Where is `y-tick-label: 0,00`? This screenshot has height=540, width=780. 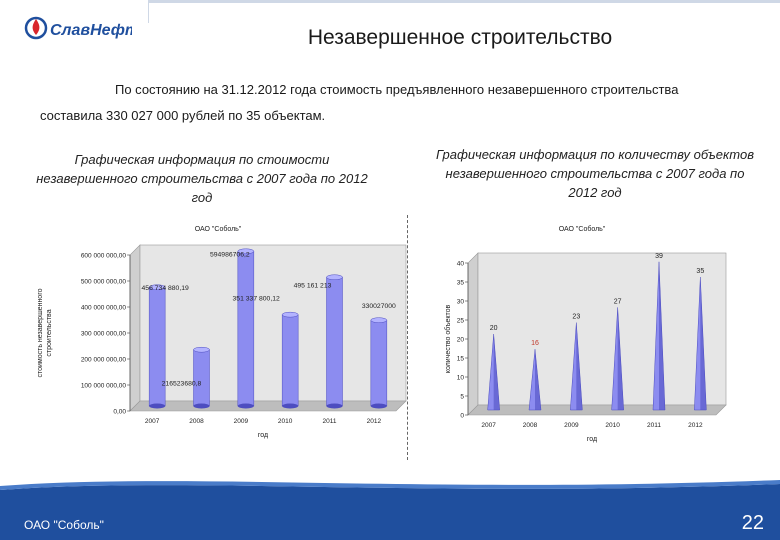 y-tick-label: 0,00 is located at coordinates (119, 412).